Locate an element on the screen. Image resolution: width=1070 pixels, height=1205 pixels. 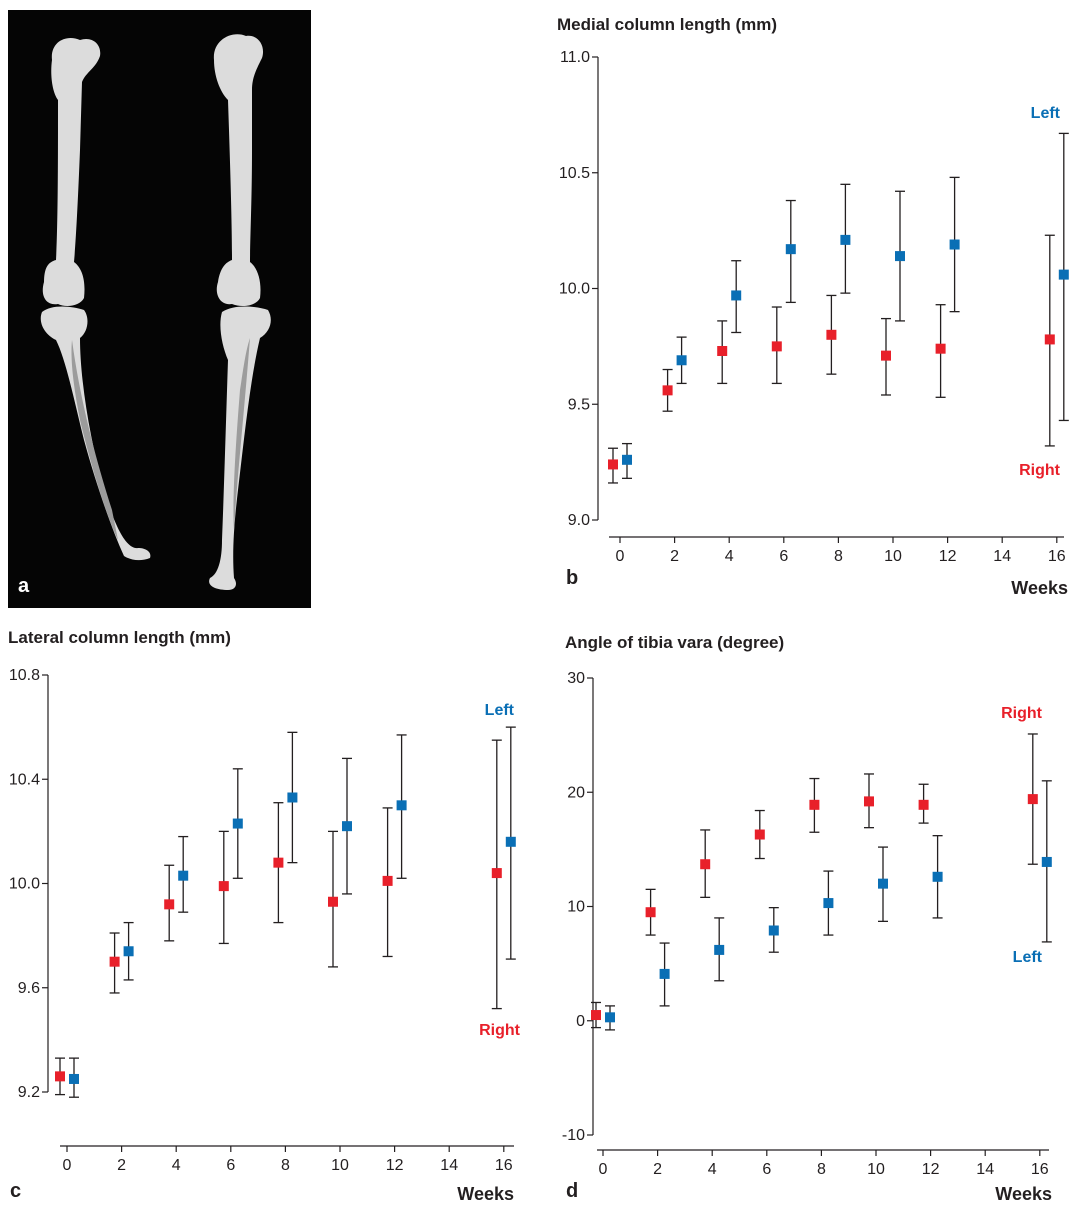
left-fibula is located at coordinates (94, 440).